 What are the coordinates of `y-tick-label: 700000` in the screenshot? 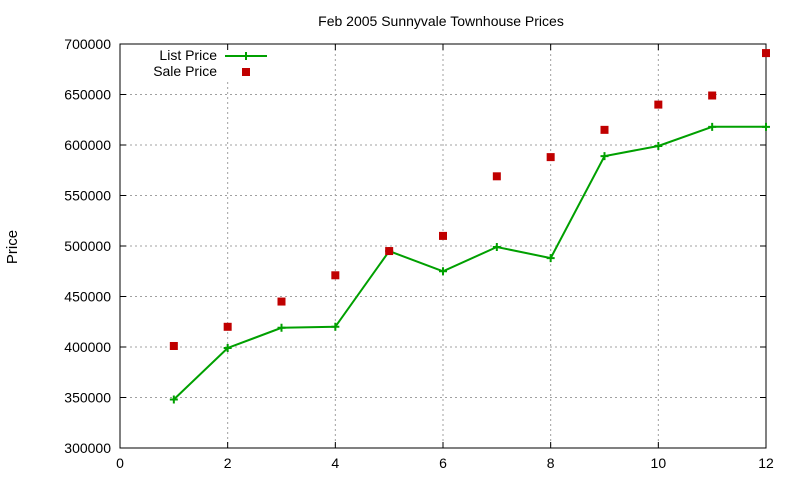 It's located at (87, 44).